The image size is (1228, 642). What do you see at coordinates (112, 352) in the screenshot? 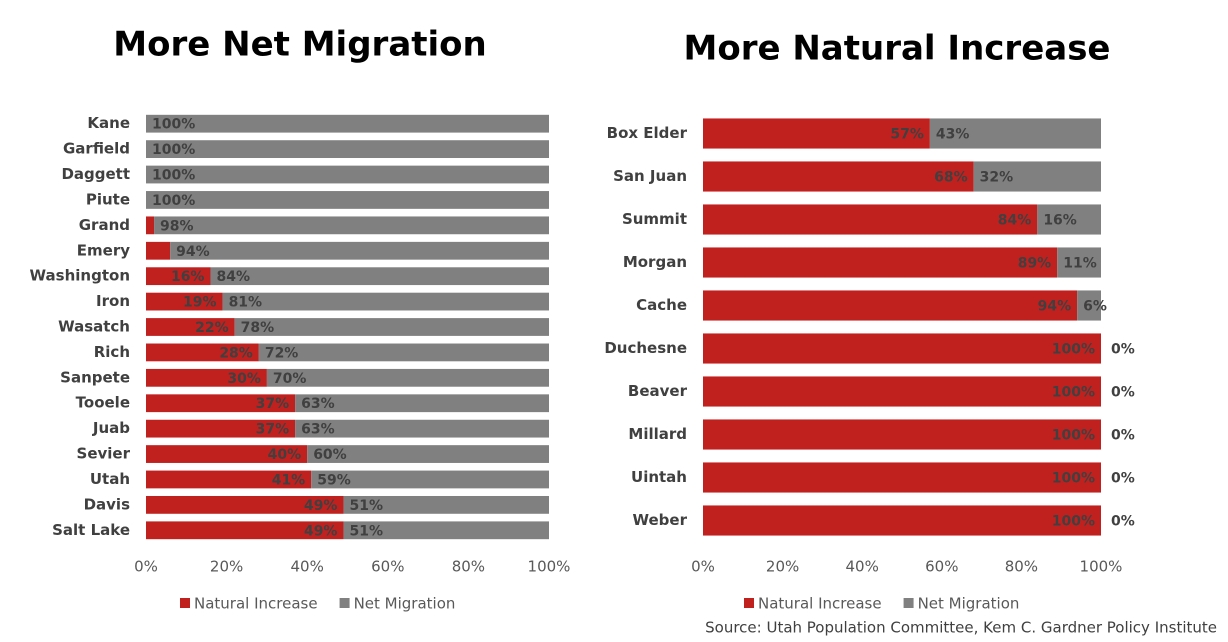
I see `y-tick-label: Rich` at bounding box center [112, 352].